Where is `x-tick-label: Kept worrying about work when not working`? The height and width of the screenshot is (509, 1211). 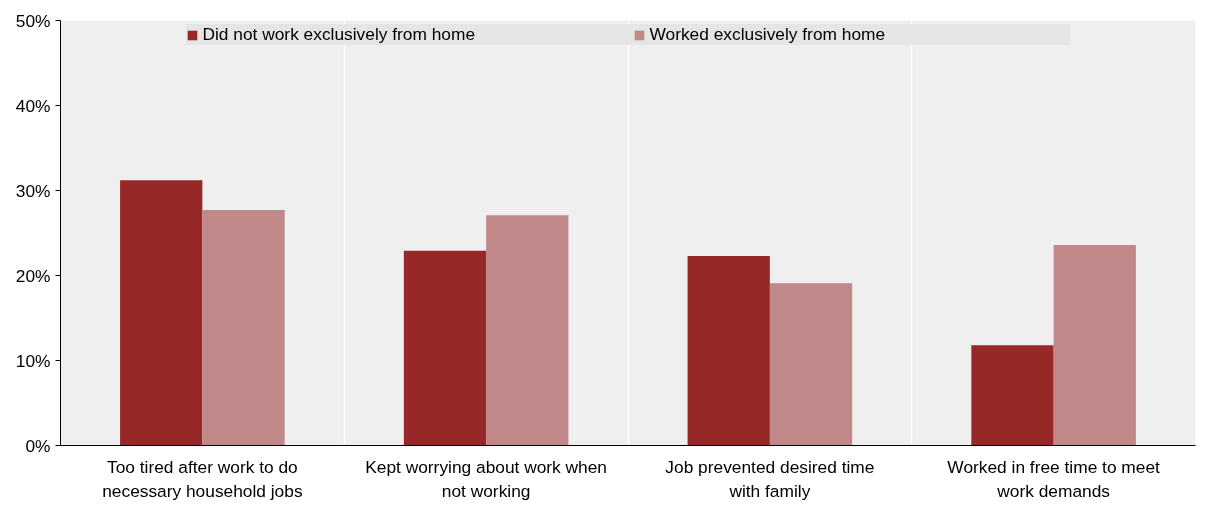 x-tick-label: Kept worrying about work when not working is located at coordinates (486, 478).